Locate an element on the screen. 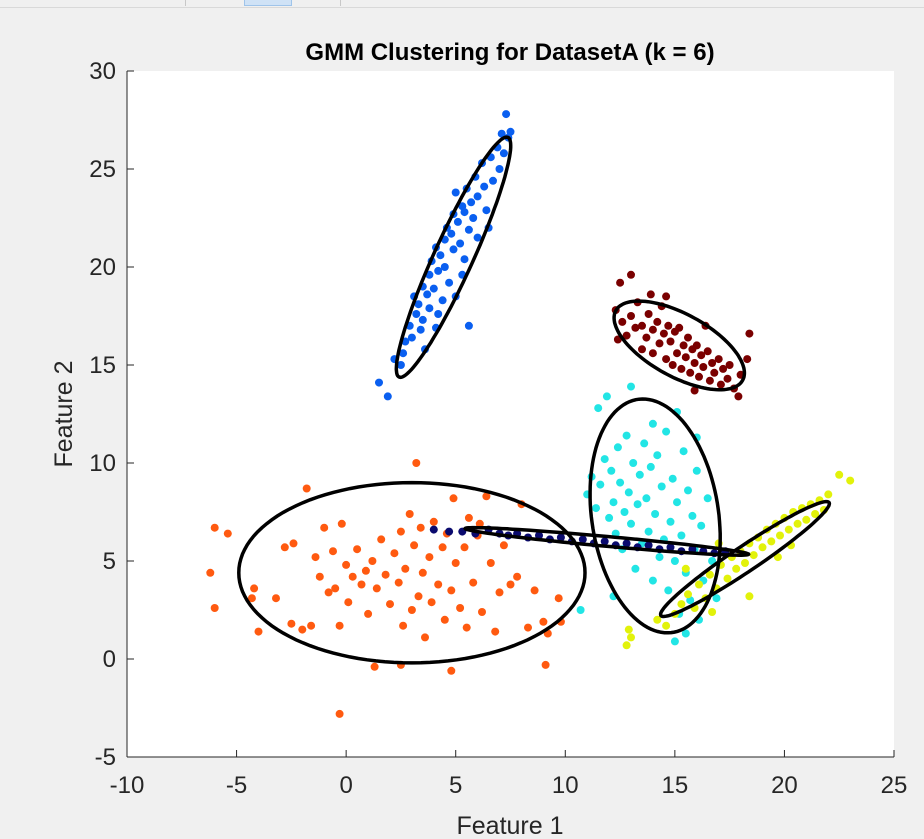  x-tick-label: -10 is located at coordinates (127, 785).